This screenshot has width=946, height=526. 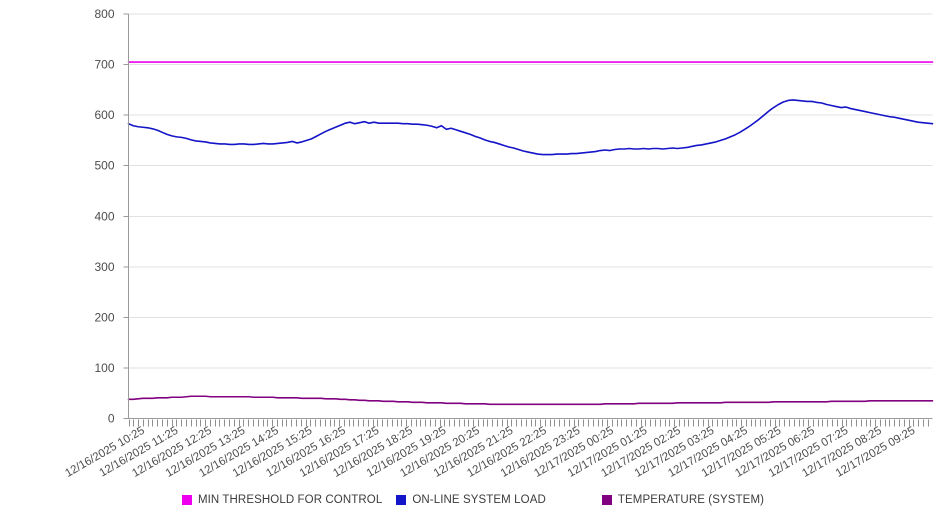 I want to click on y-tick-label: 500, so click(x=104, y=166).